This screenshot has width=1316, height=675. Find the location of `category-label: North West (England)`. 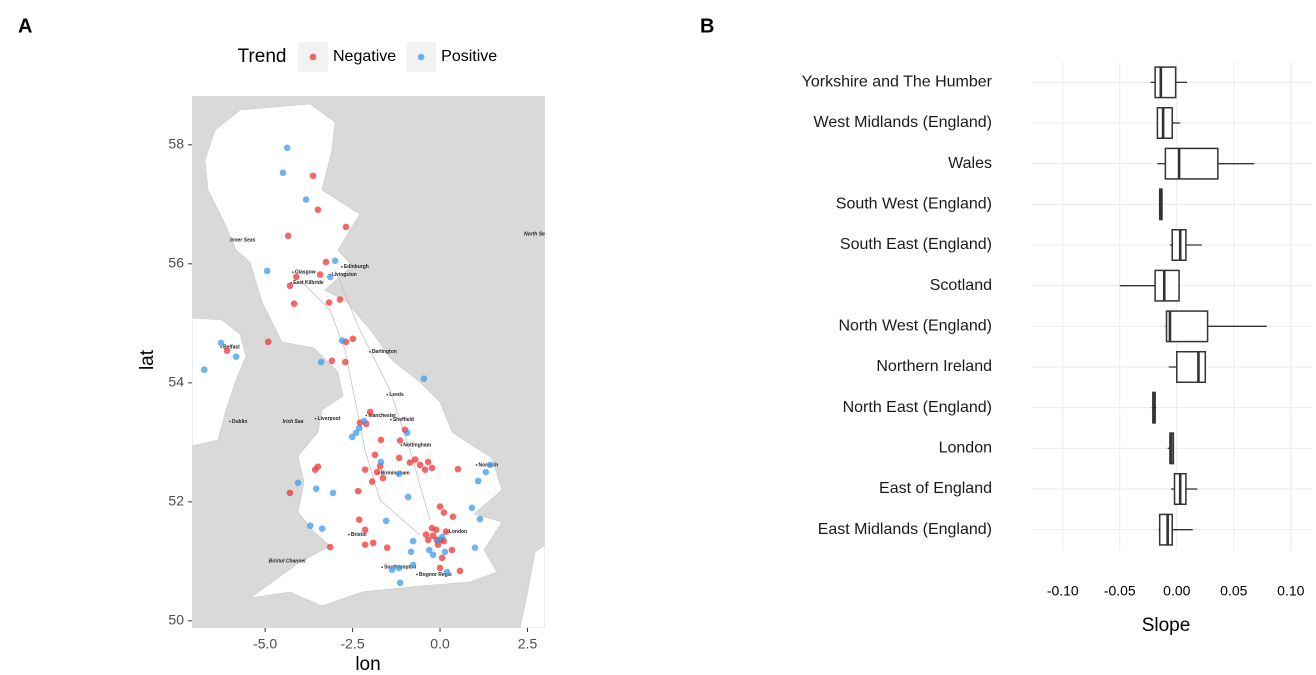

category-label: North West (England) is located at coordinates (915, 326).